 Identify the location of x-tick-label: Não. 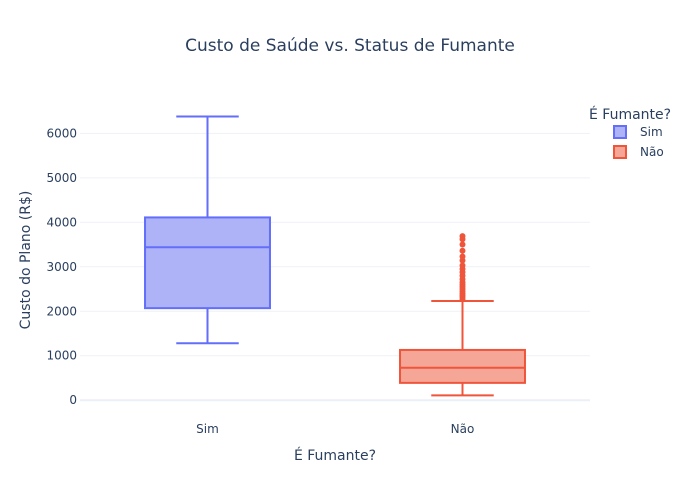
(463, 429).